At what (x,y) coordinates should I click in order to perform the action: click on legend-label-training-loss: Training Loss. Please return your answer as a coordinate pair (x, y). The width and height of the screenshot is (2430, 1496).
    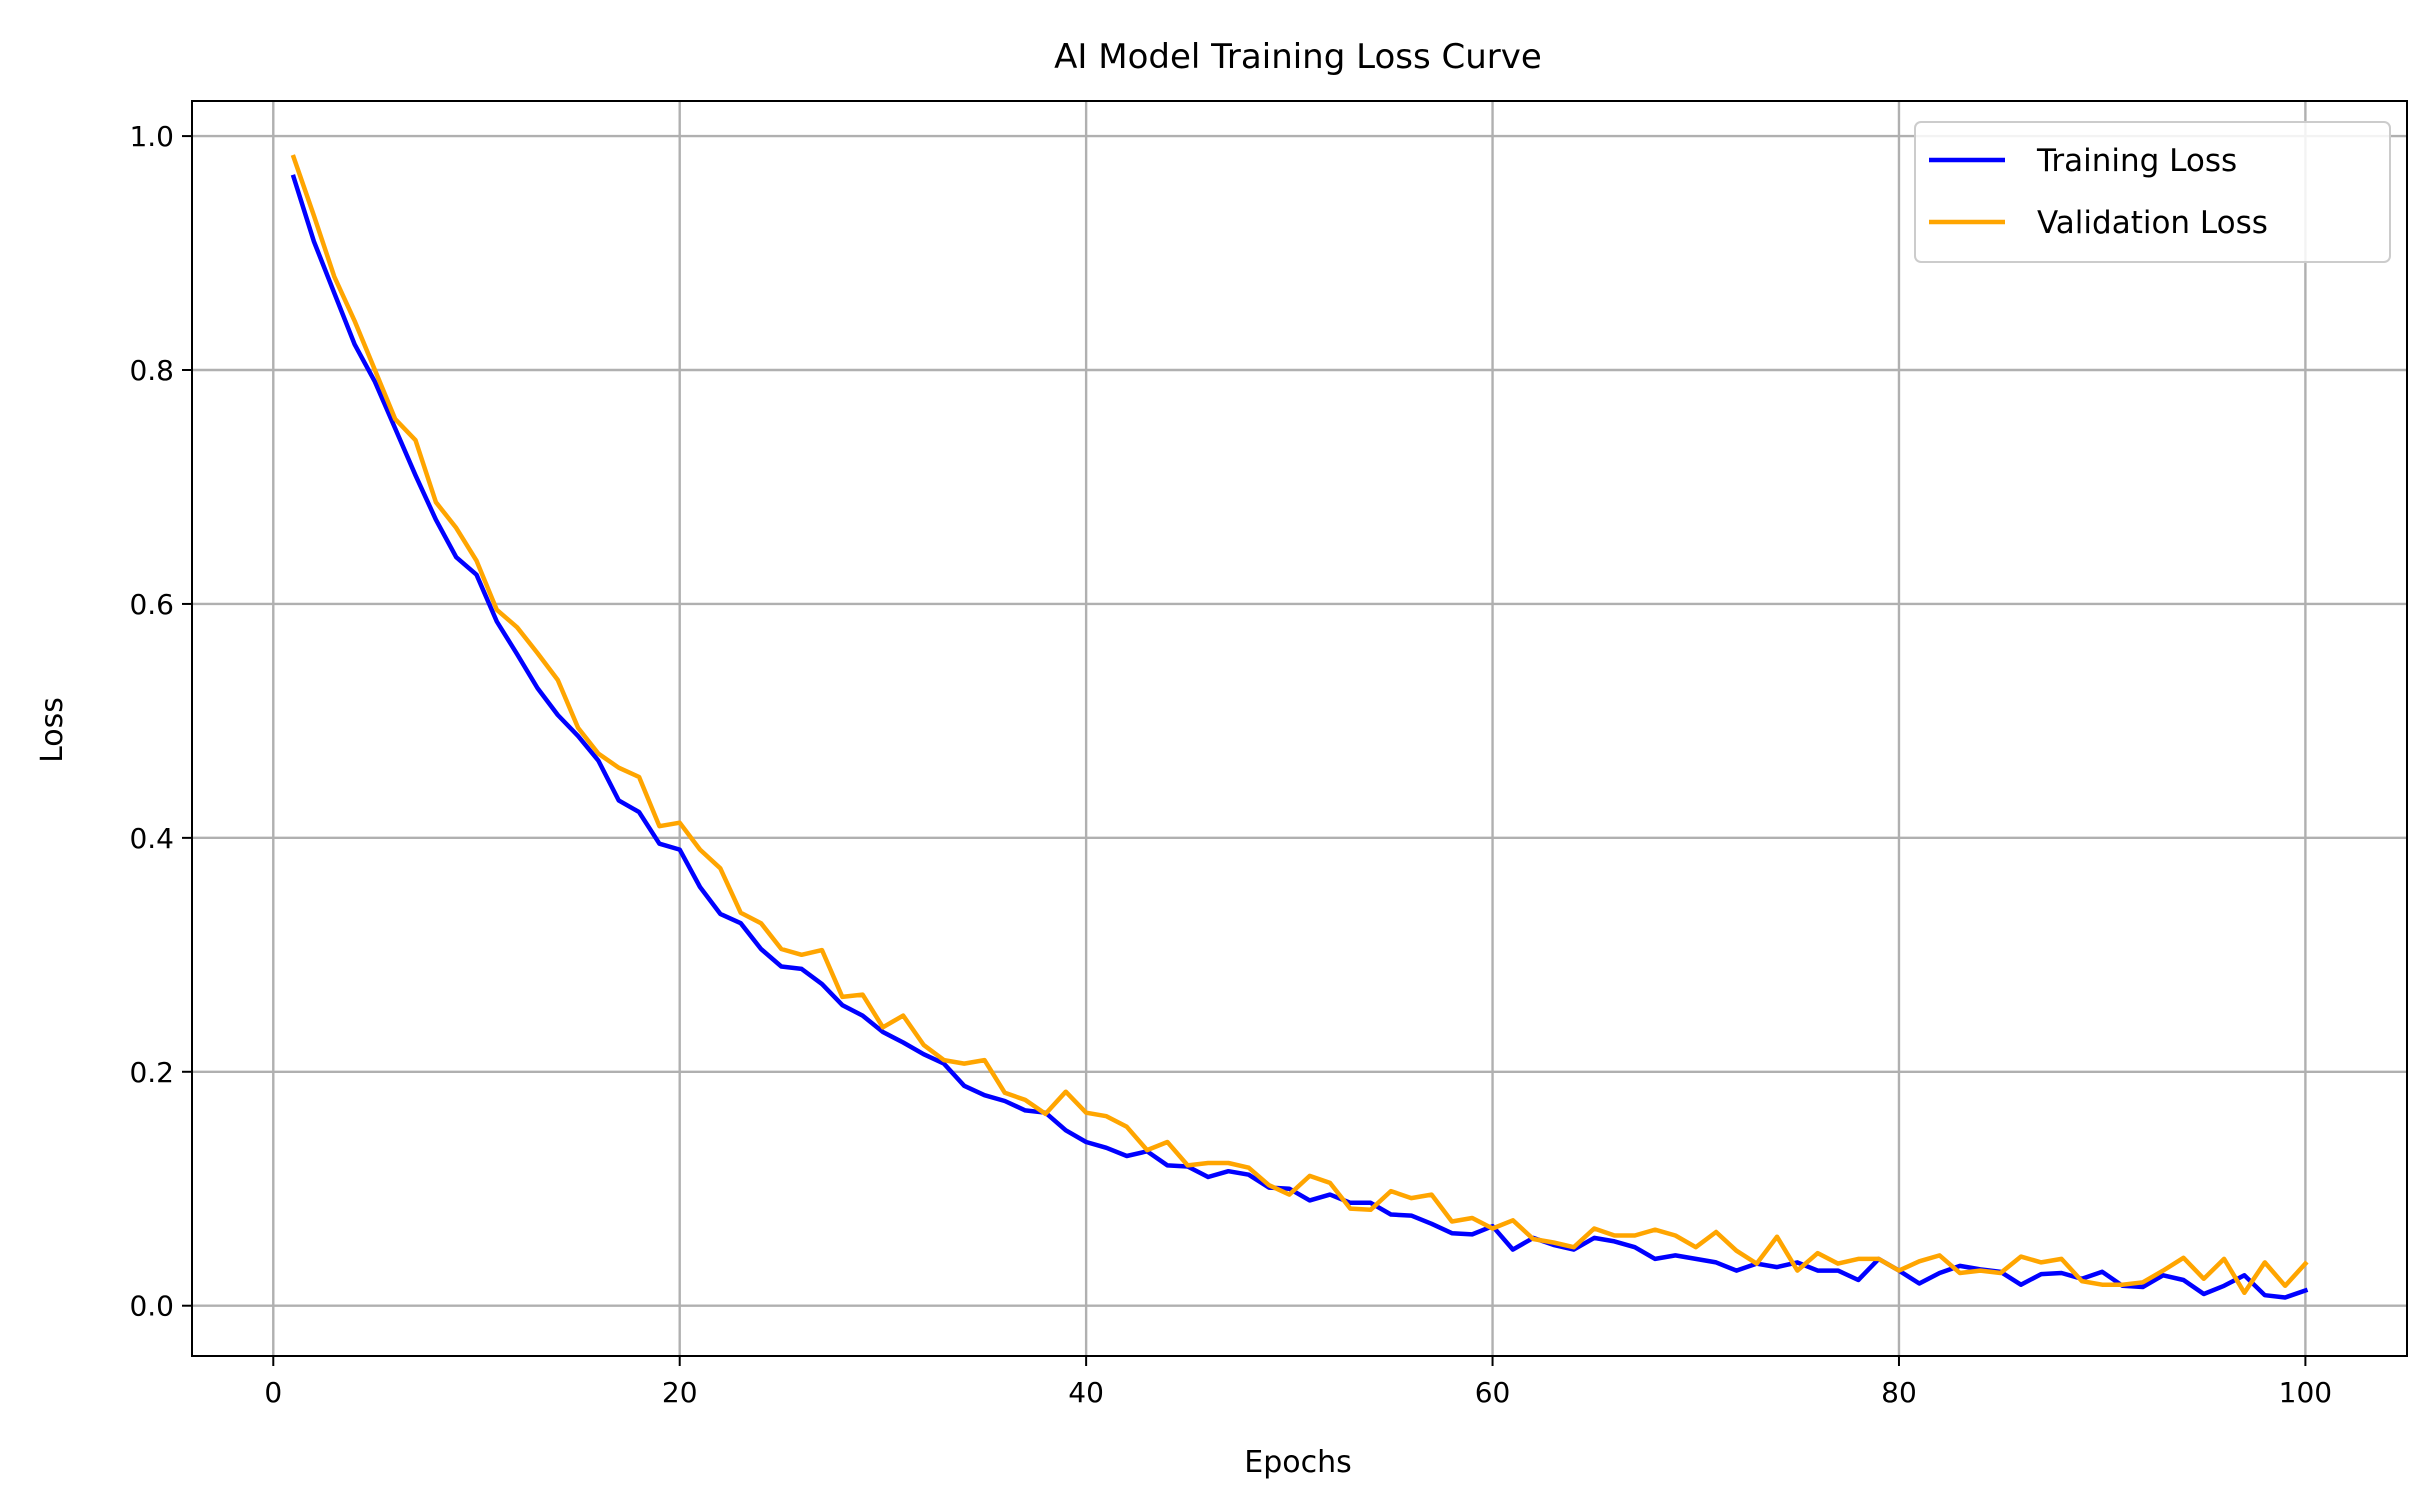
    Looking at the image, I should click on (2136, 161).